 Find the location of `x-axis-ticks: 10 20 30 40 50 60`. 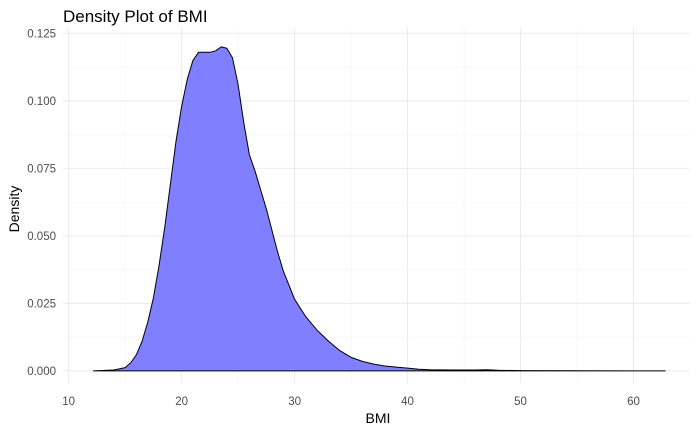

x-axis-ticks: 10 20 30 40 50 60 is located at coordinates (351, 402).